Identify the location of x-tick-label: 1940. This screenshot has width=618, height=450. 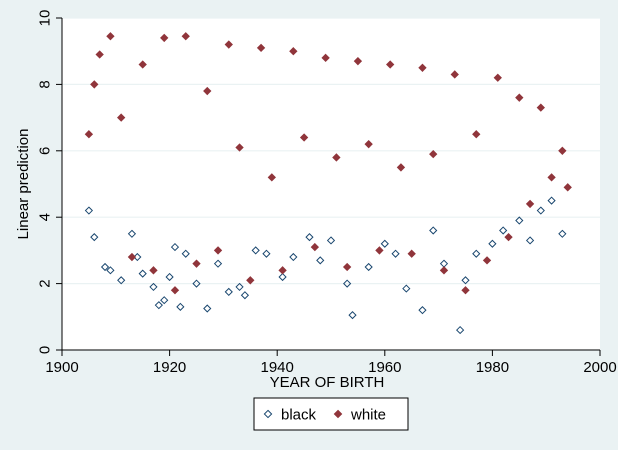
(277, 367).